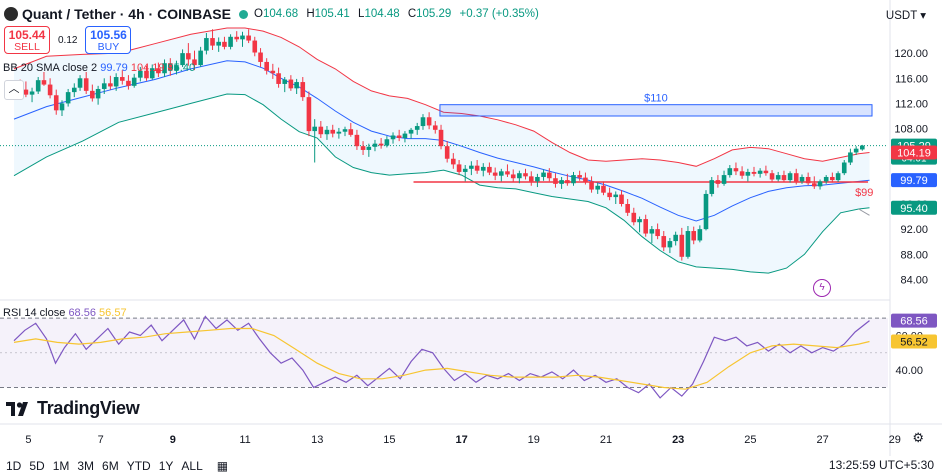  What do you see at coordinates (822, 288) in the screenshot?
I see `lightning-icon: ϟ` at bounding box center [822, 288].